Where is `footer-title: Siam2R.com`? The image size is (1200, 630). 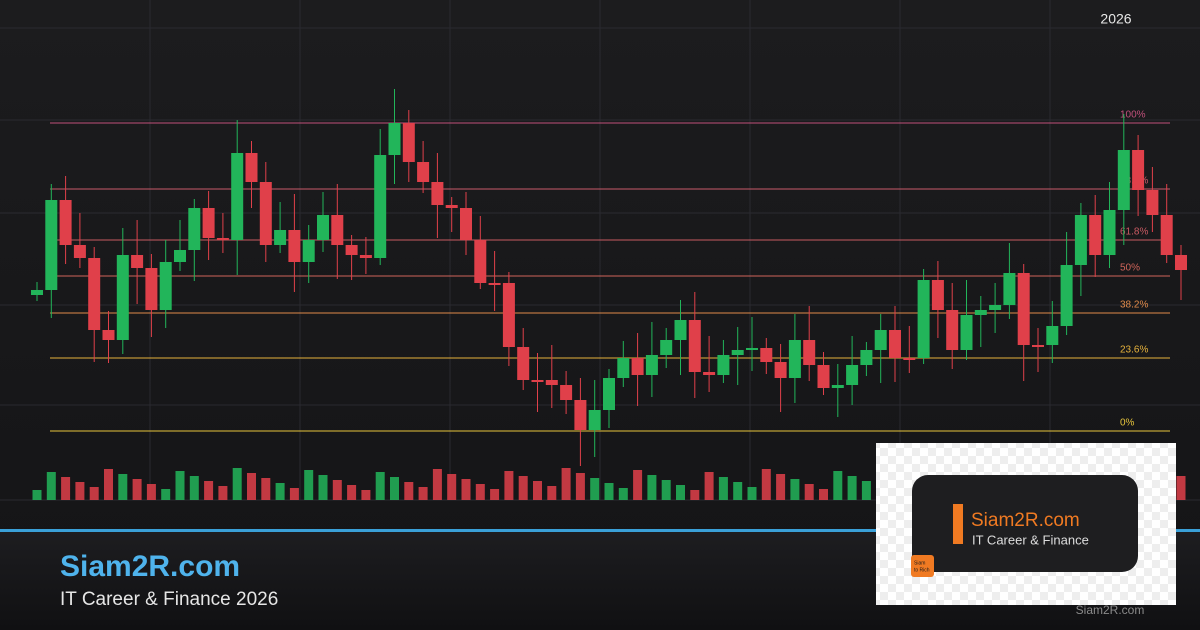 footer-title: Siam2R.com is located at coordinates (150, 566).